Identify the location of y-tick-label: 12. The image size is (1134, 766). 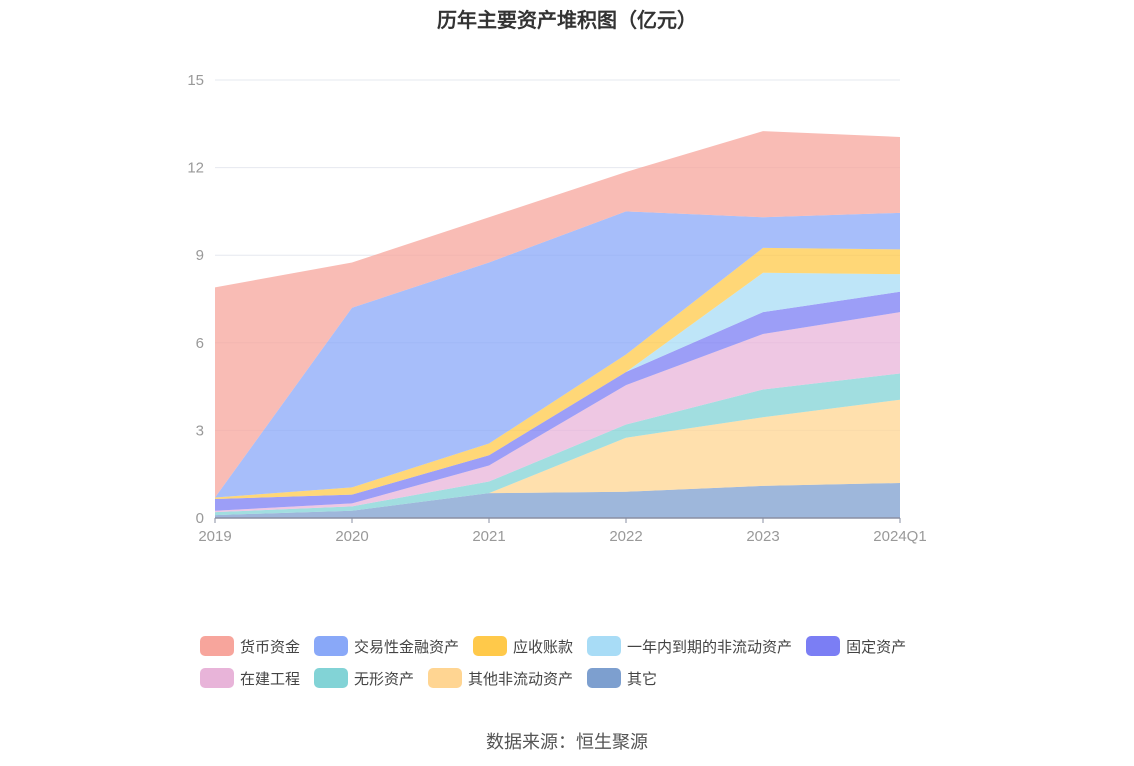
(195, 168).